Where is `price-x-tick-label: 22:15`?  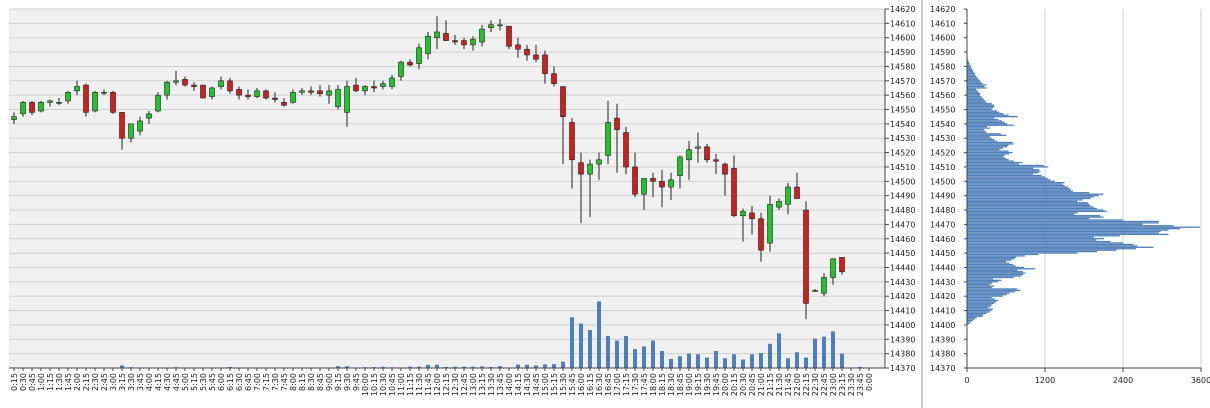
price-x-tick-label: 22:15 is located at coordinates (806, 384).